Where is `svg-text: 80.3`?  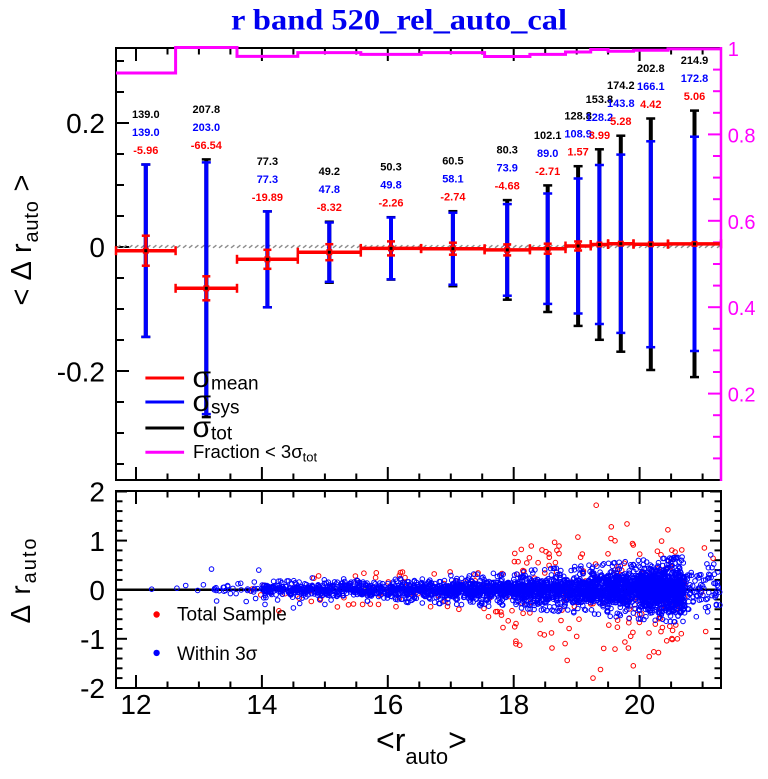 svg-text: 80.3 is located at coordinates (506, 151).